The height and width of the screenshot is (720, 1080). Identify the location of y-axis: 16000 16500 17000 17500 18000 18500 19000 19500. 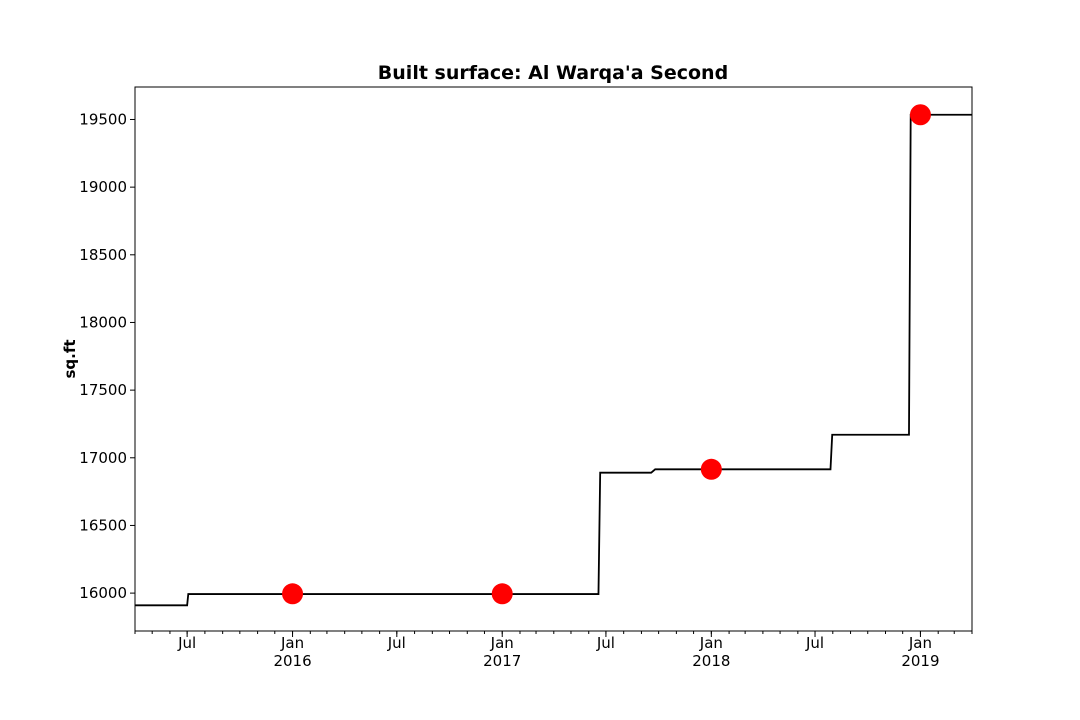
(107, 356).